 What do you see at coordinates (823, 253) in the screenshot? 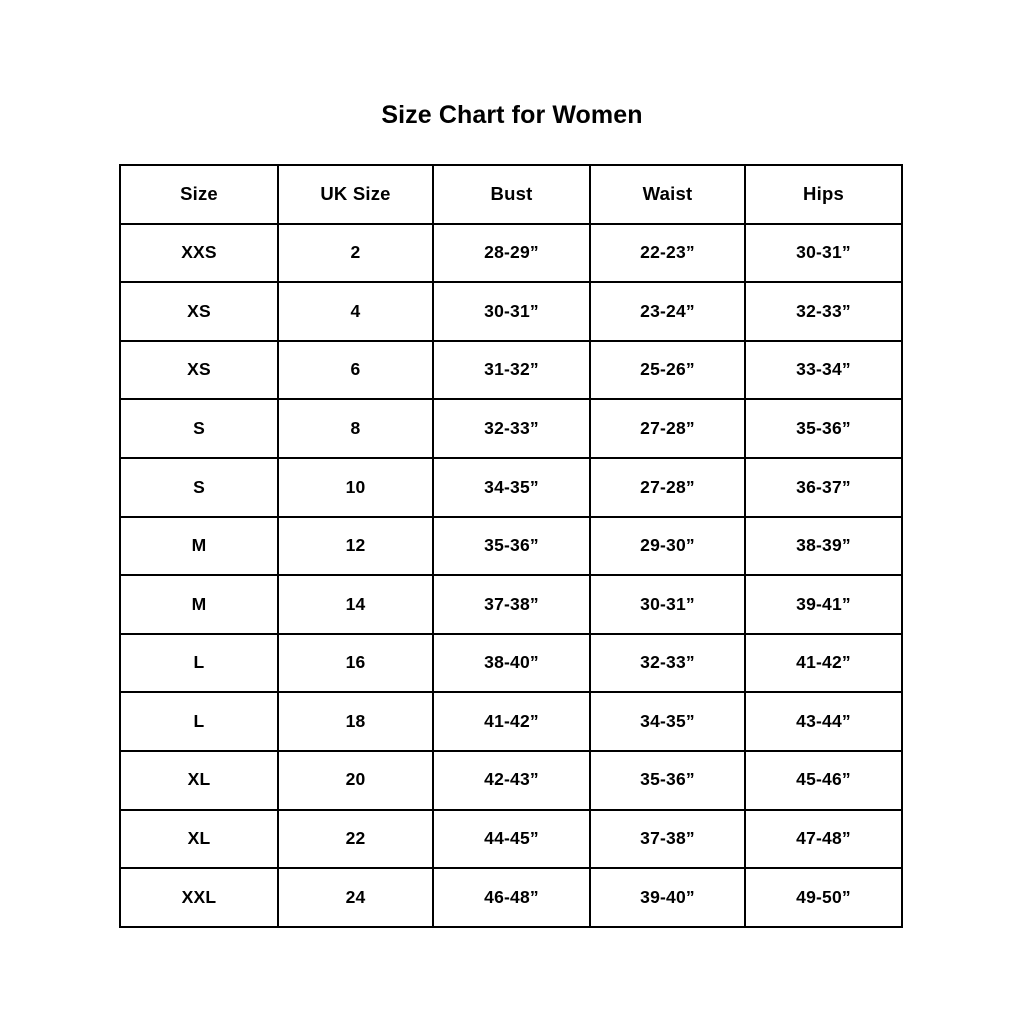
I see `hips-cell: 30-31”` at bounding box center [823, 253].